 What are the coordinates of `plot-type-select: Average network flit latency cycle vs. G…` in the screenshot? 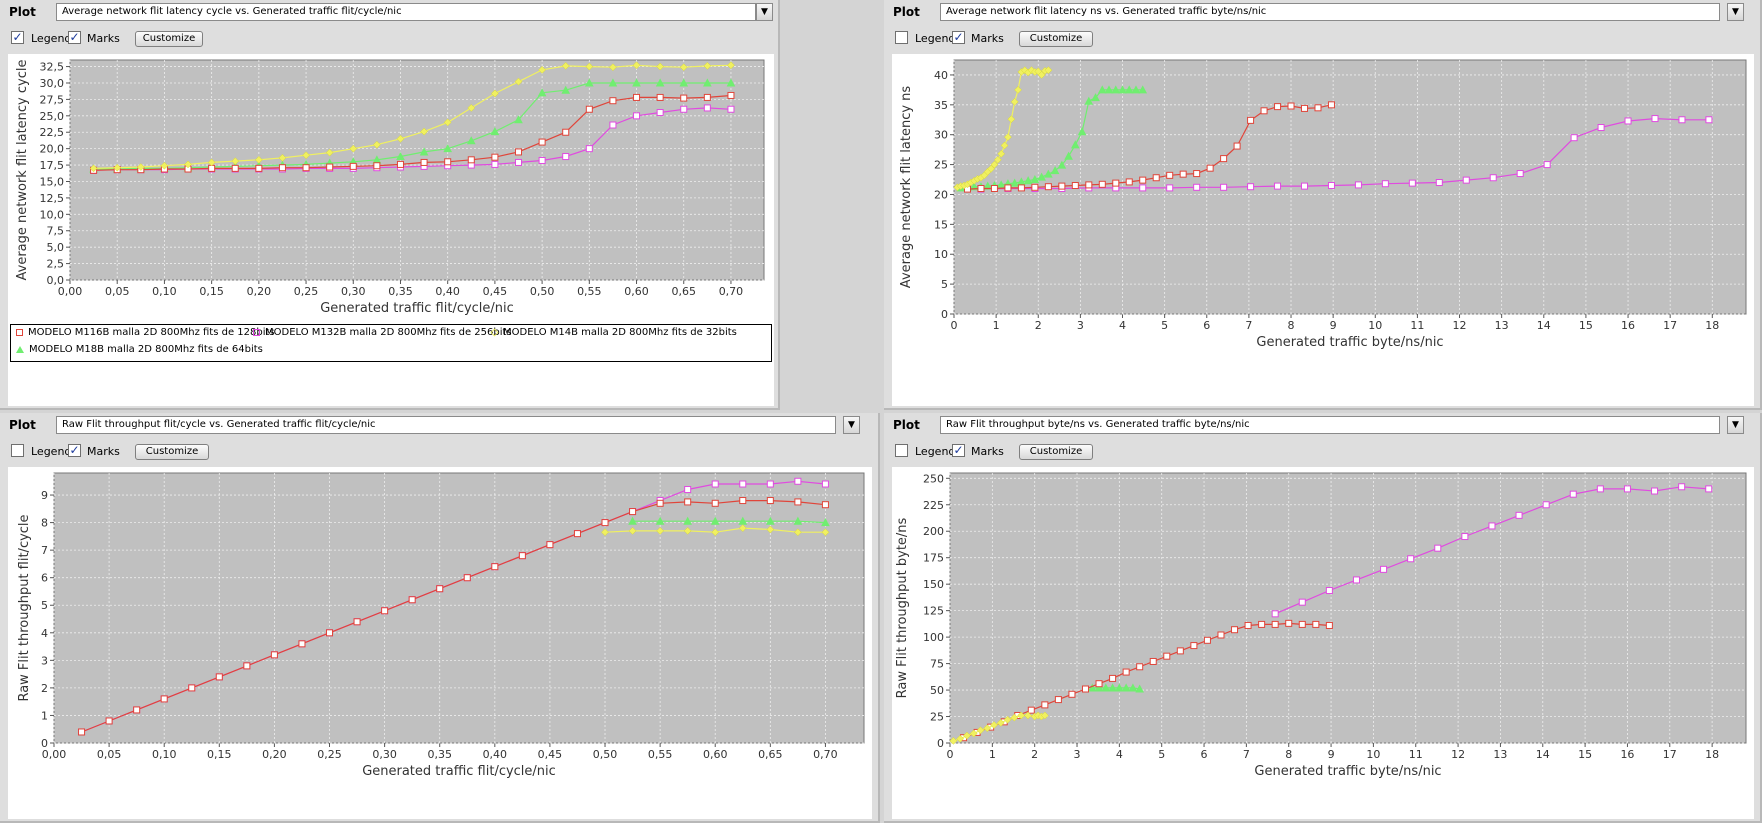 It's located at (406, 12).